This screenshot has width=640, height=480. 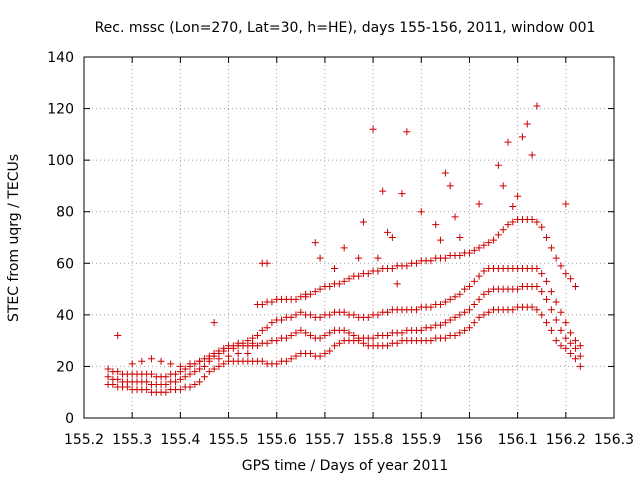 What do you see at coordinates (14, 238) in the screenshot?
I see `y-axis-label: STEC from uqrg / TECUs` at bounding box center [14, 238].